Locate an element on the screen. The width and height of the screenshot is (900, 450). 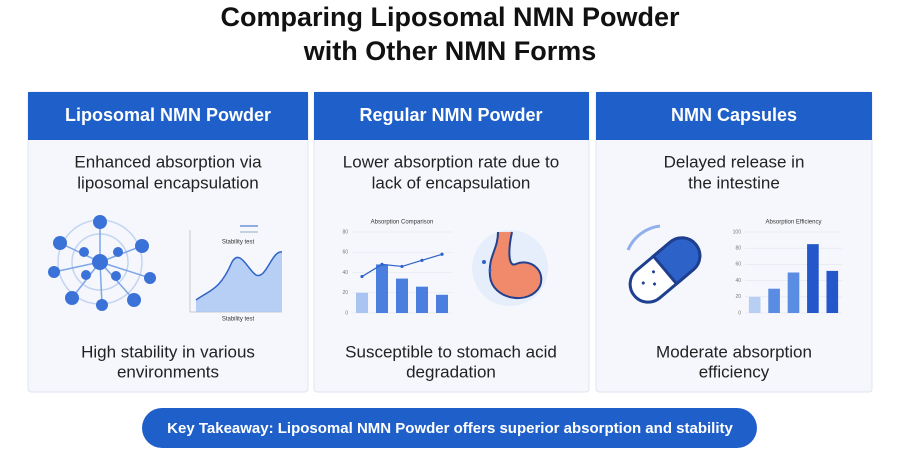
stomach-icon is located at coordinates (510, 268).